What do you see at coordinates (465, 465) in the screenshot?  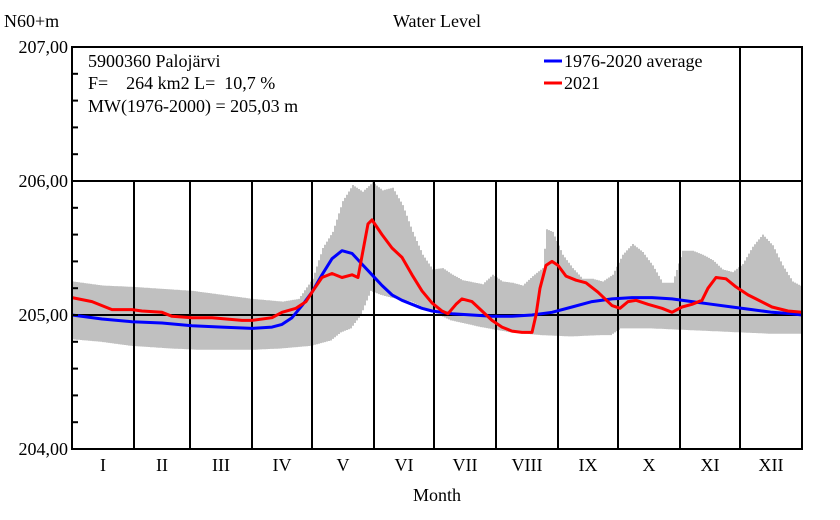 I see `x-tick-label: VII` at bounding box center [465, 465].